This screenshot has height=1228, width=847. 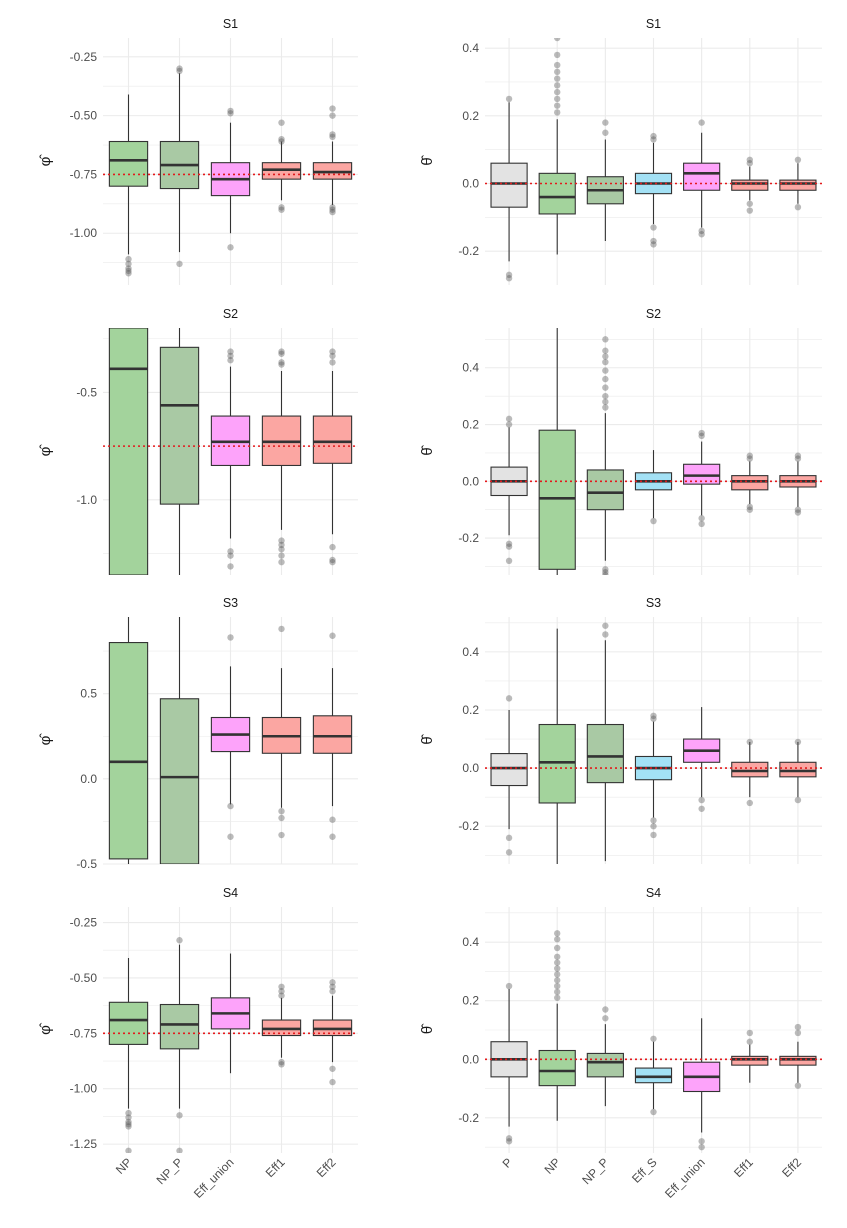 What do you see at coordinates (470, 1059) in the screenshot?
I see `y-tick-label: 0.0` at bounding box center [470, 1059].